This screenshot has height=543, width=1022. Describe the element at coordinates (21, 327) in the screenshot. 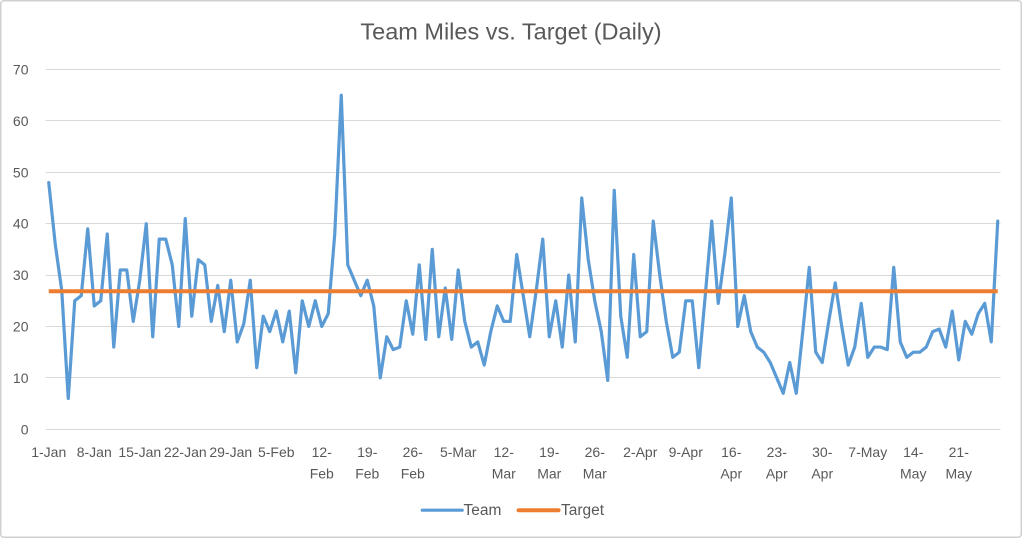

I see `svg-text: 20` at that location.